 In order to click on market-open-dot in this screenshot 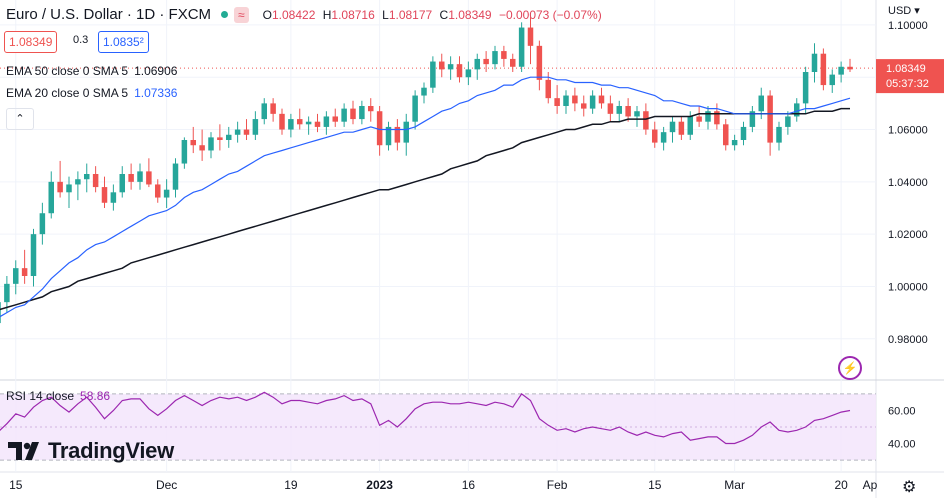, I will do `click(225, 14)`.